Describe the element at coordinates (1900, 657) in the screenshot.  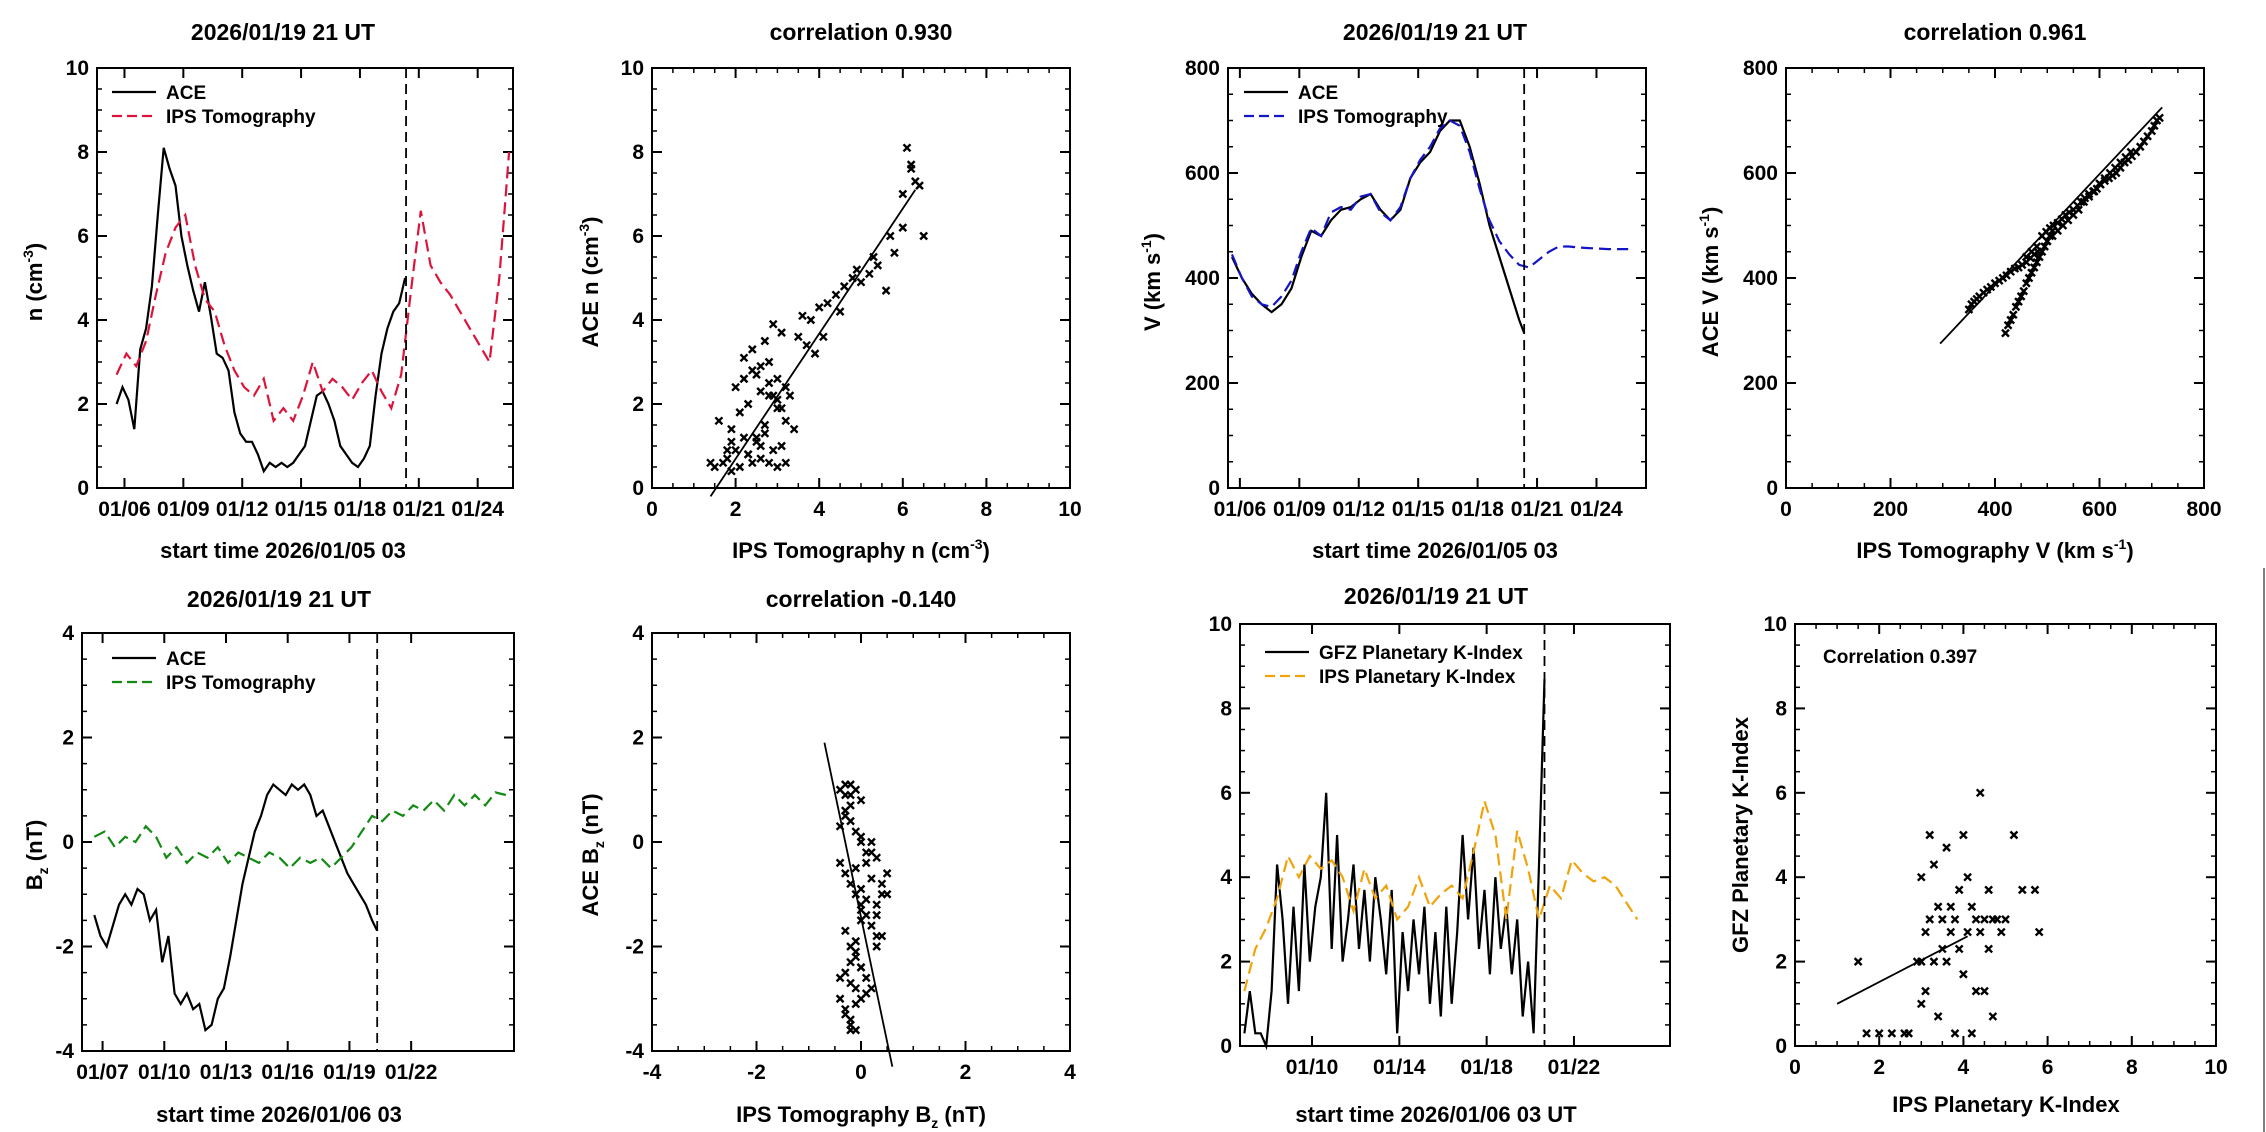
I see `correlation-annotation: Correlation 0.397` at that location.